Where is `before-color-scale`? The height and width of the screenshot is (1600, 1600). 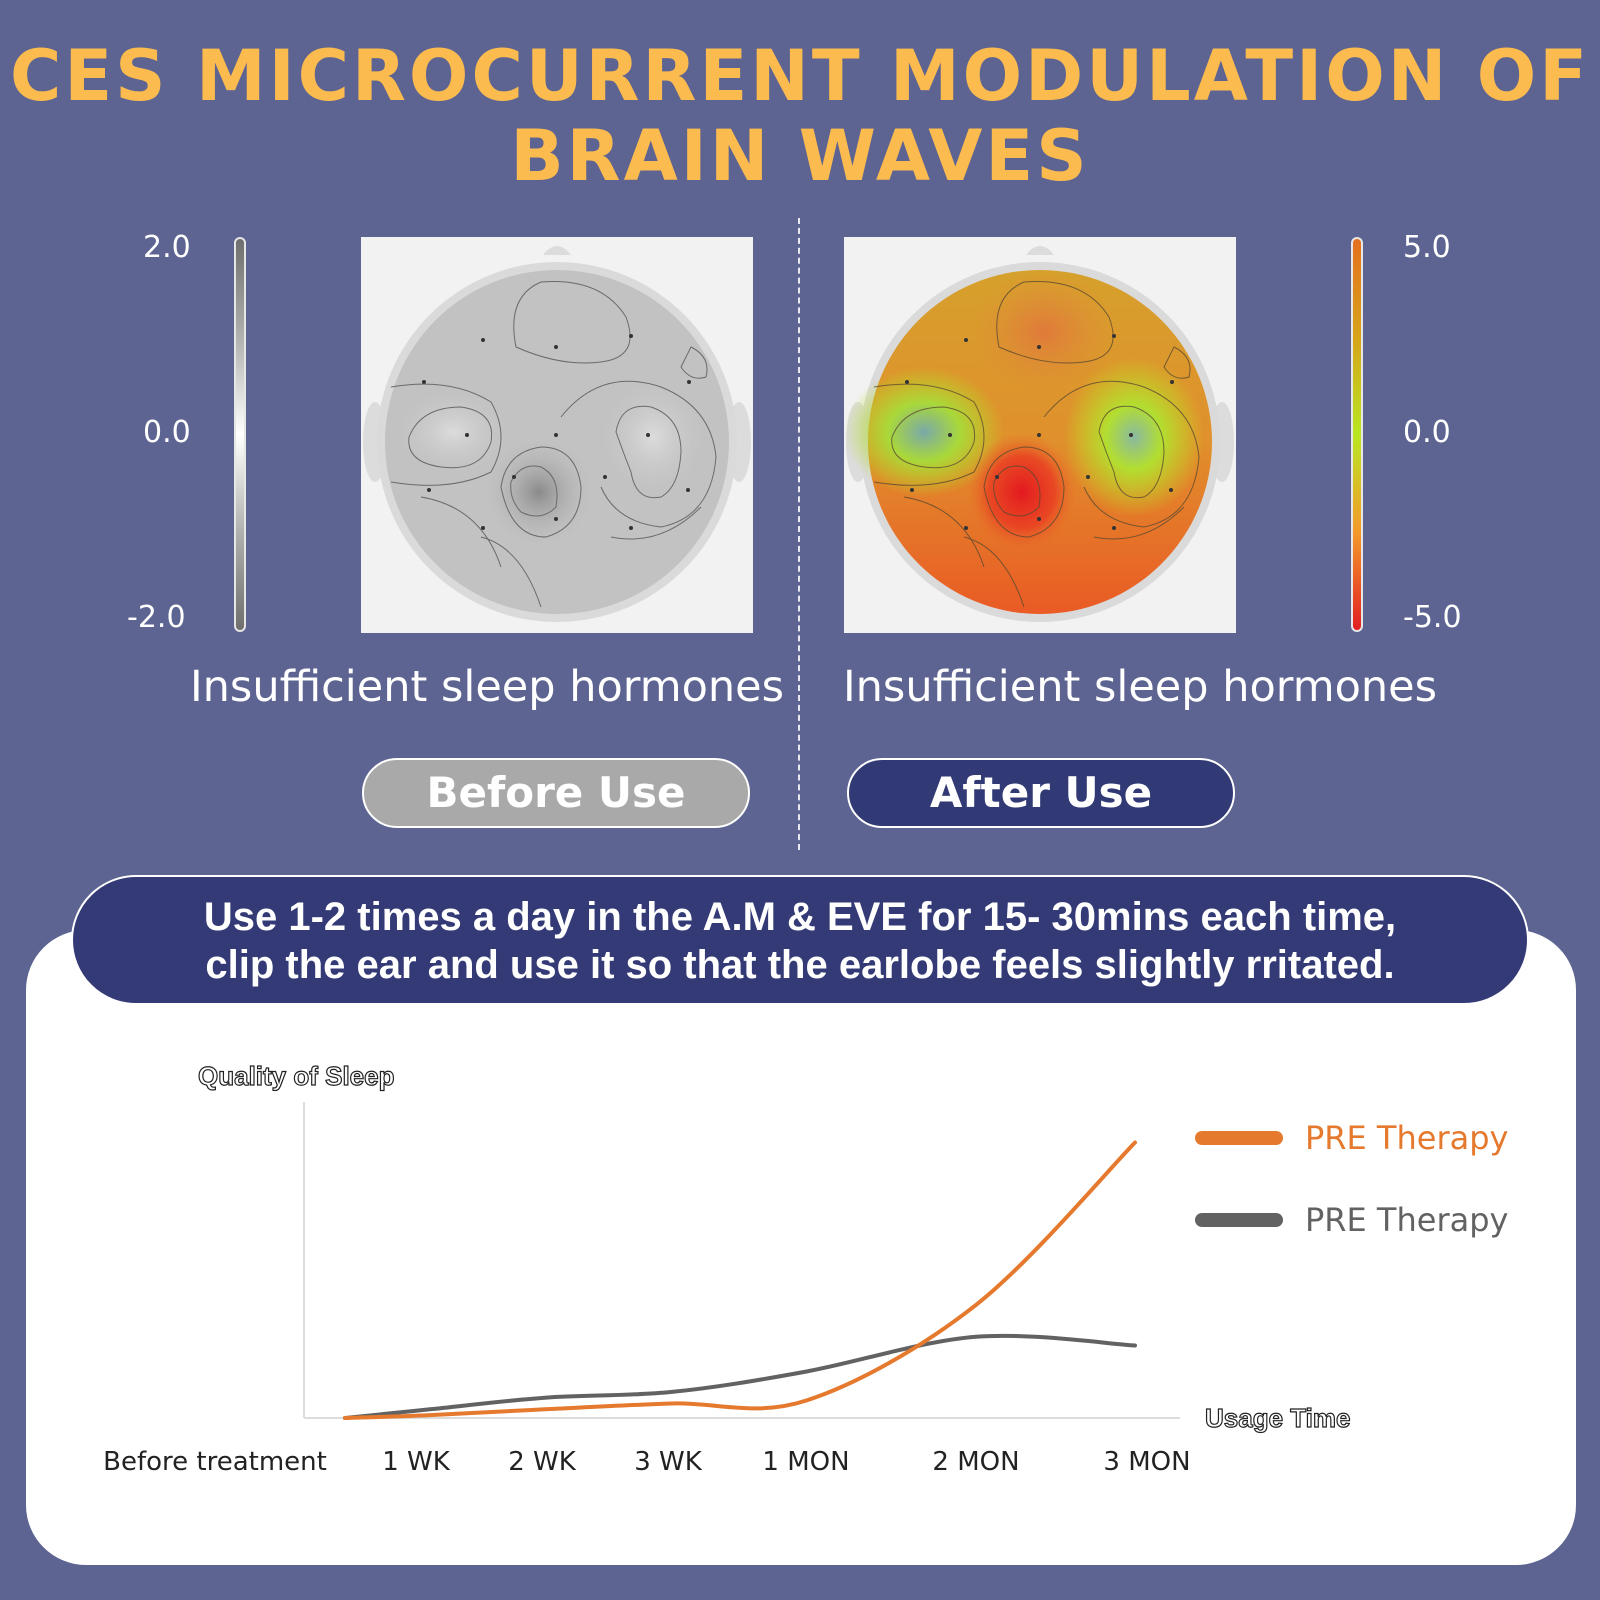 before-color-scale is located at coordinates (240, 434).